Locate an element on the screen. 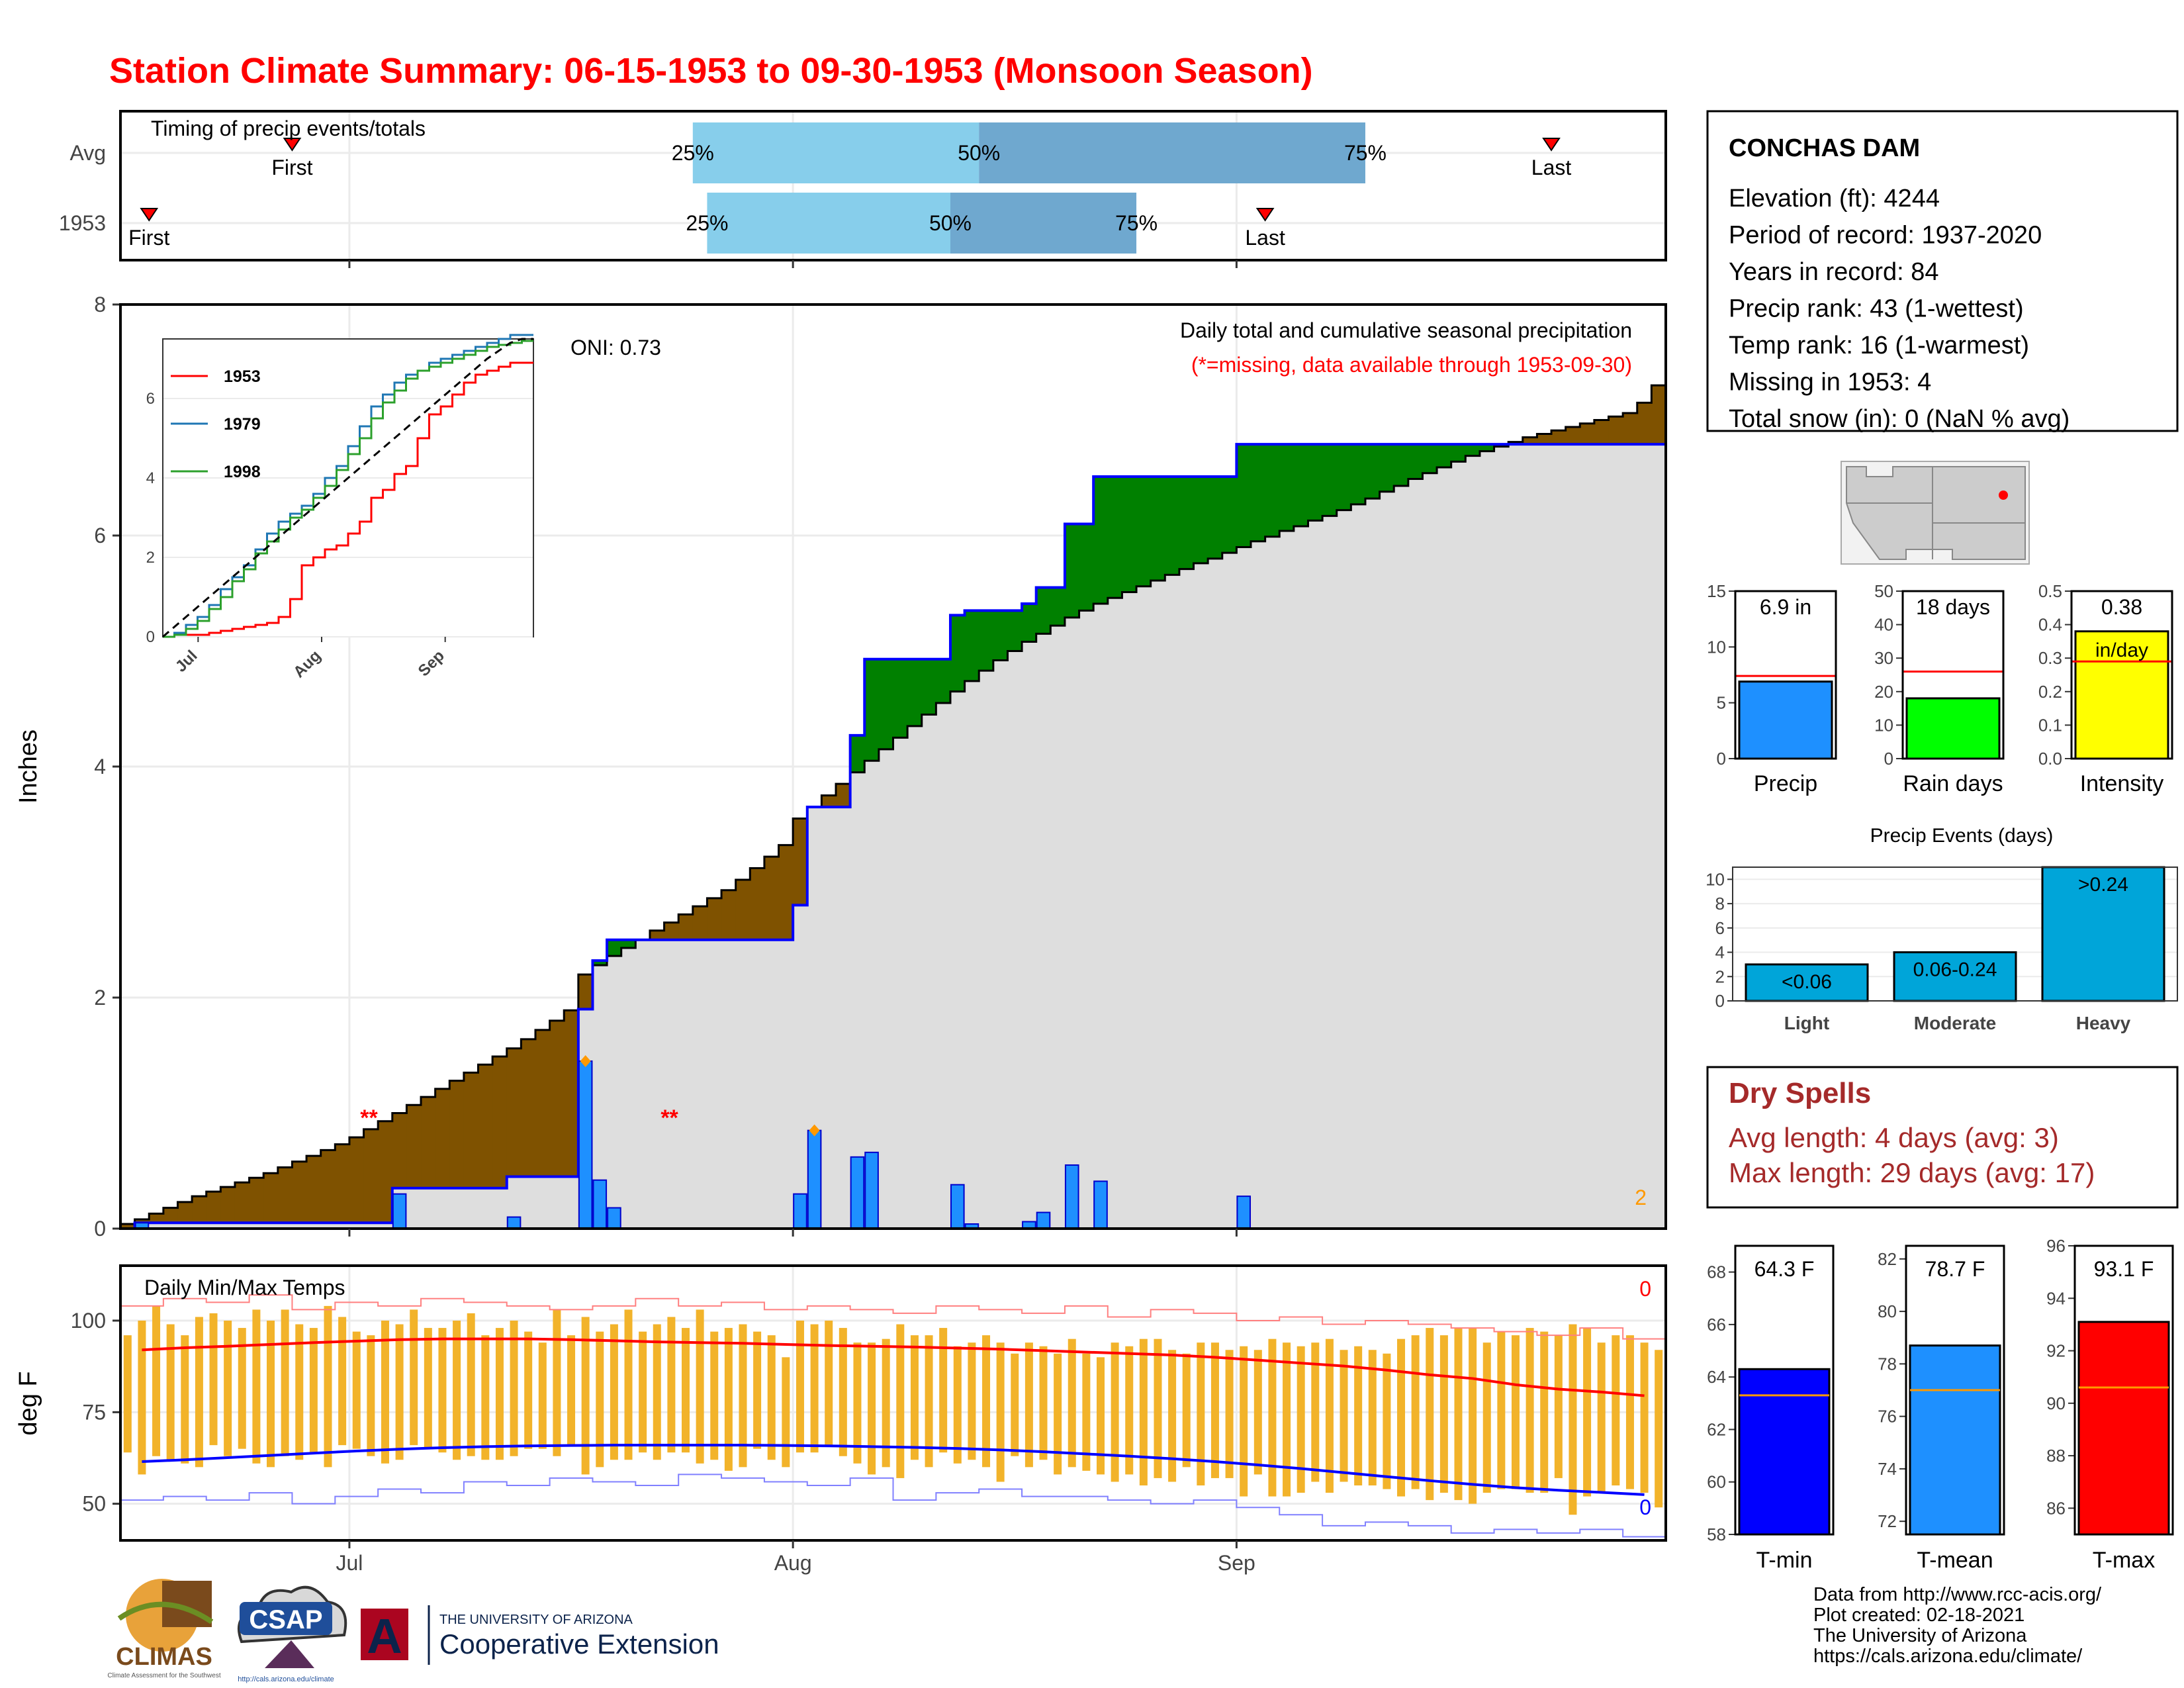  station-info-frame is located at coordinates (1942, 271).